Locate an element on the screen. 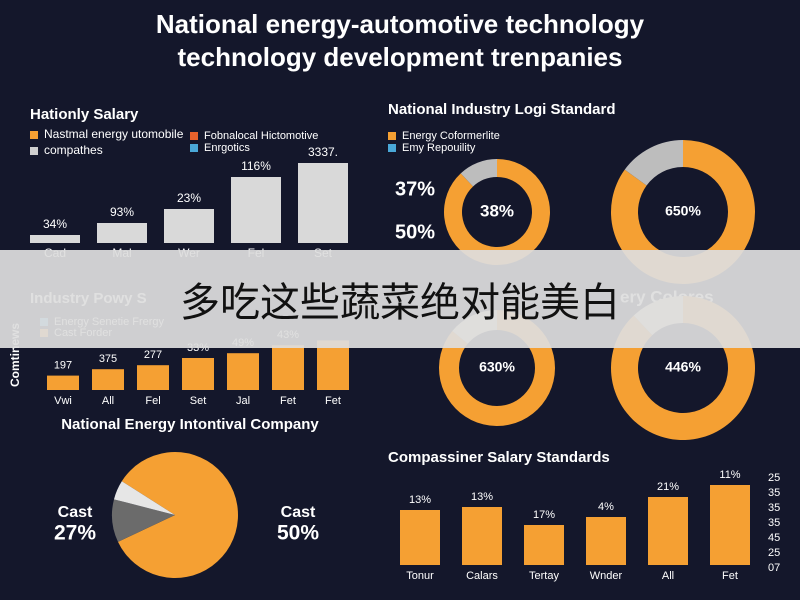  category-label: Wnder is located at coordinates (606, 576).